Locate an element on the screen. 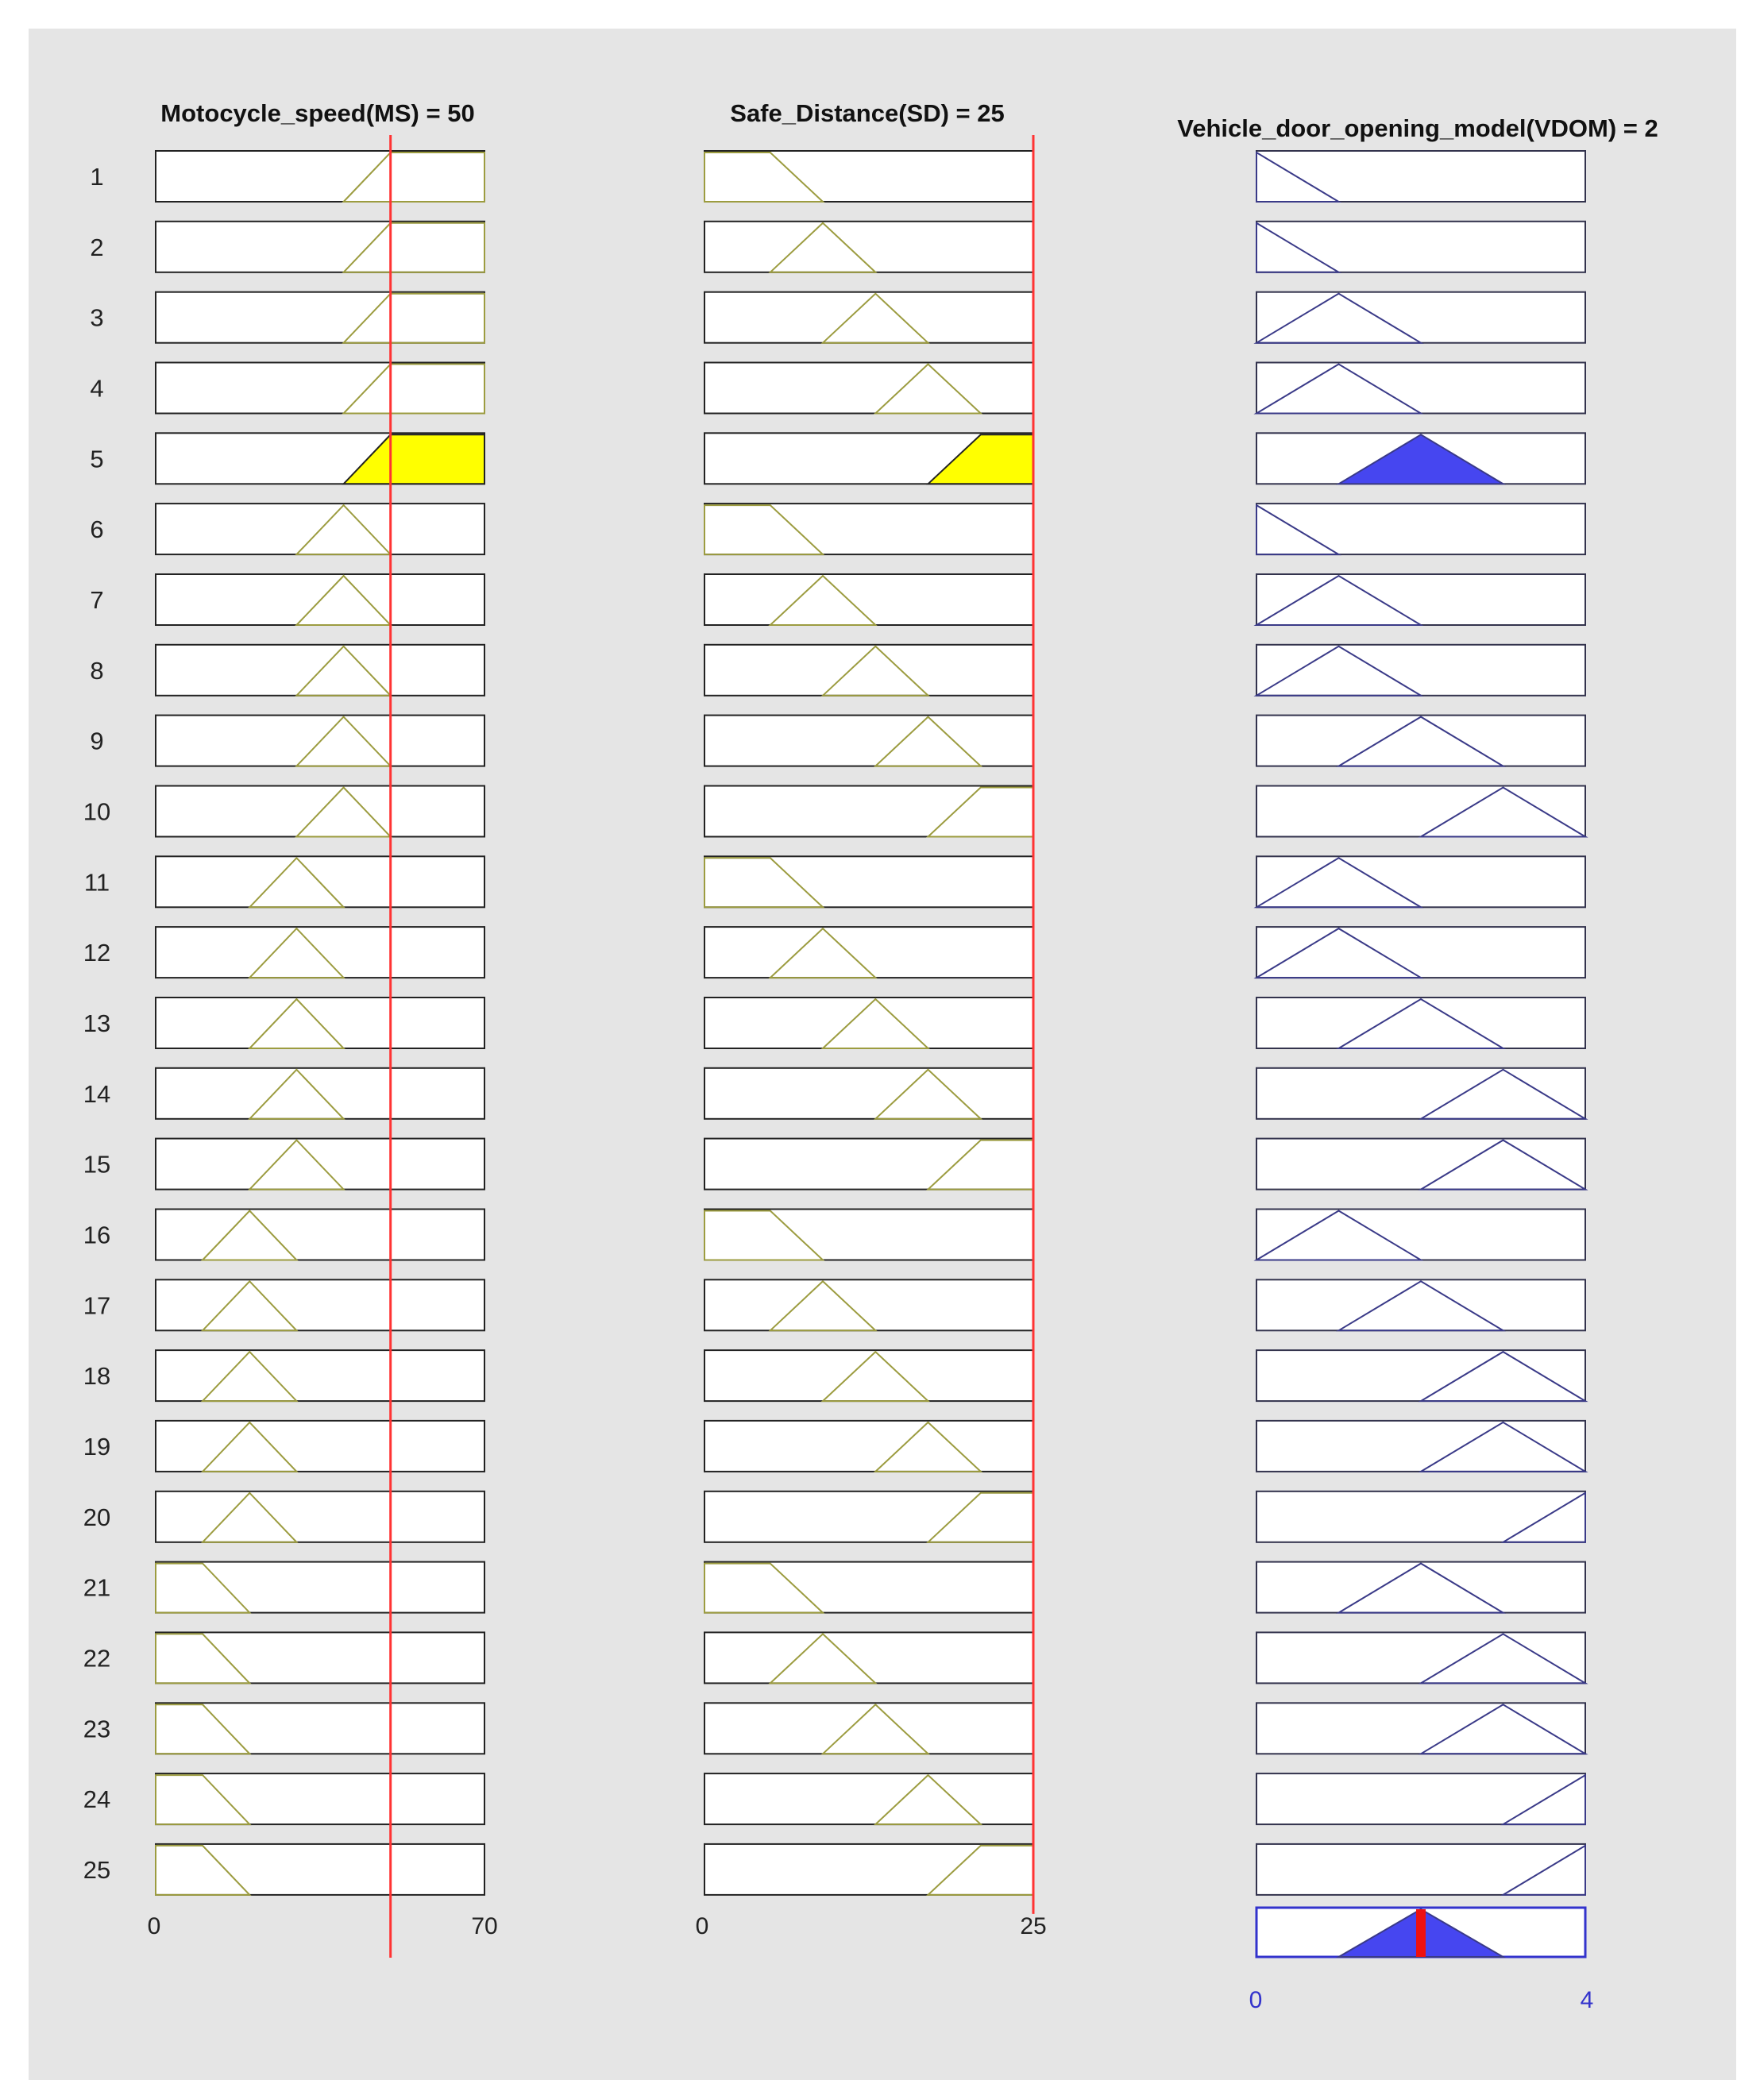 The width and height of the screenshot is (1764, 2080). rule-label: 24 is located at coordinates (96, 1799).